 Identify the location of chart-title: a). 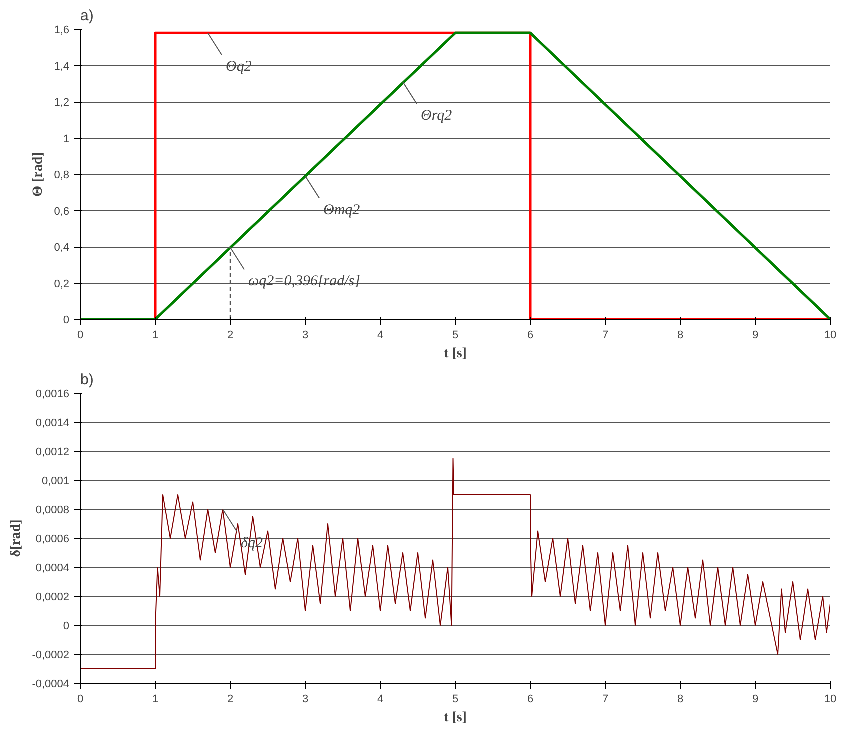
(87, 16).